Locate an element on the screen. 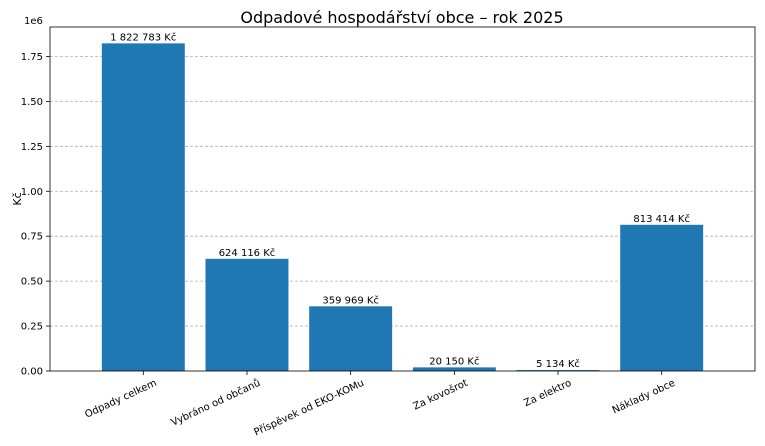 The image size is (765, 446). x-tick-label: Za elektro is located at coordinates (547, 394).